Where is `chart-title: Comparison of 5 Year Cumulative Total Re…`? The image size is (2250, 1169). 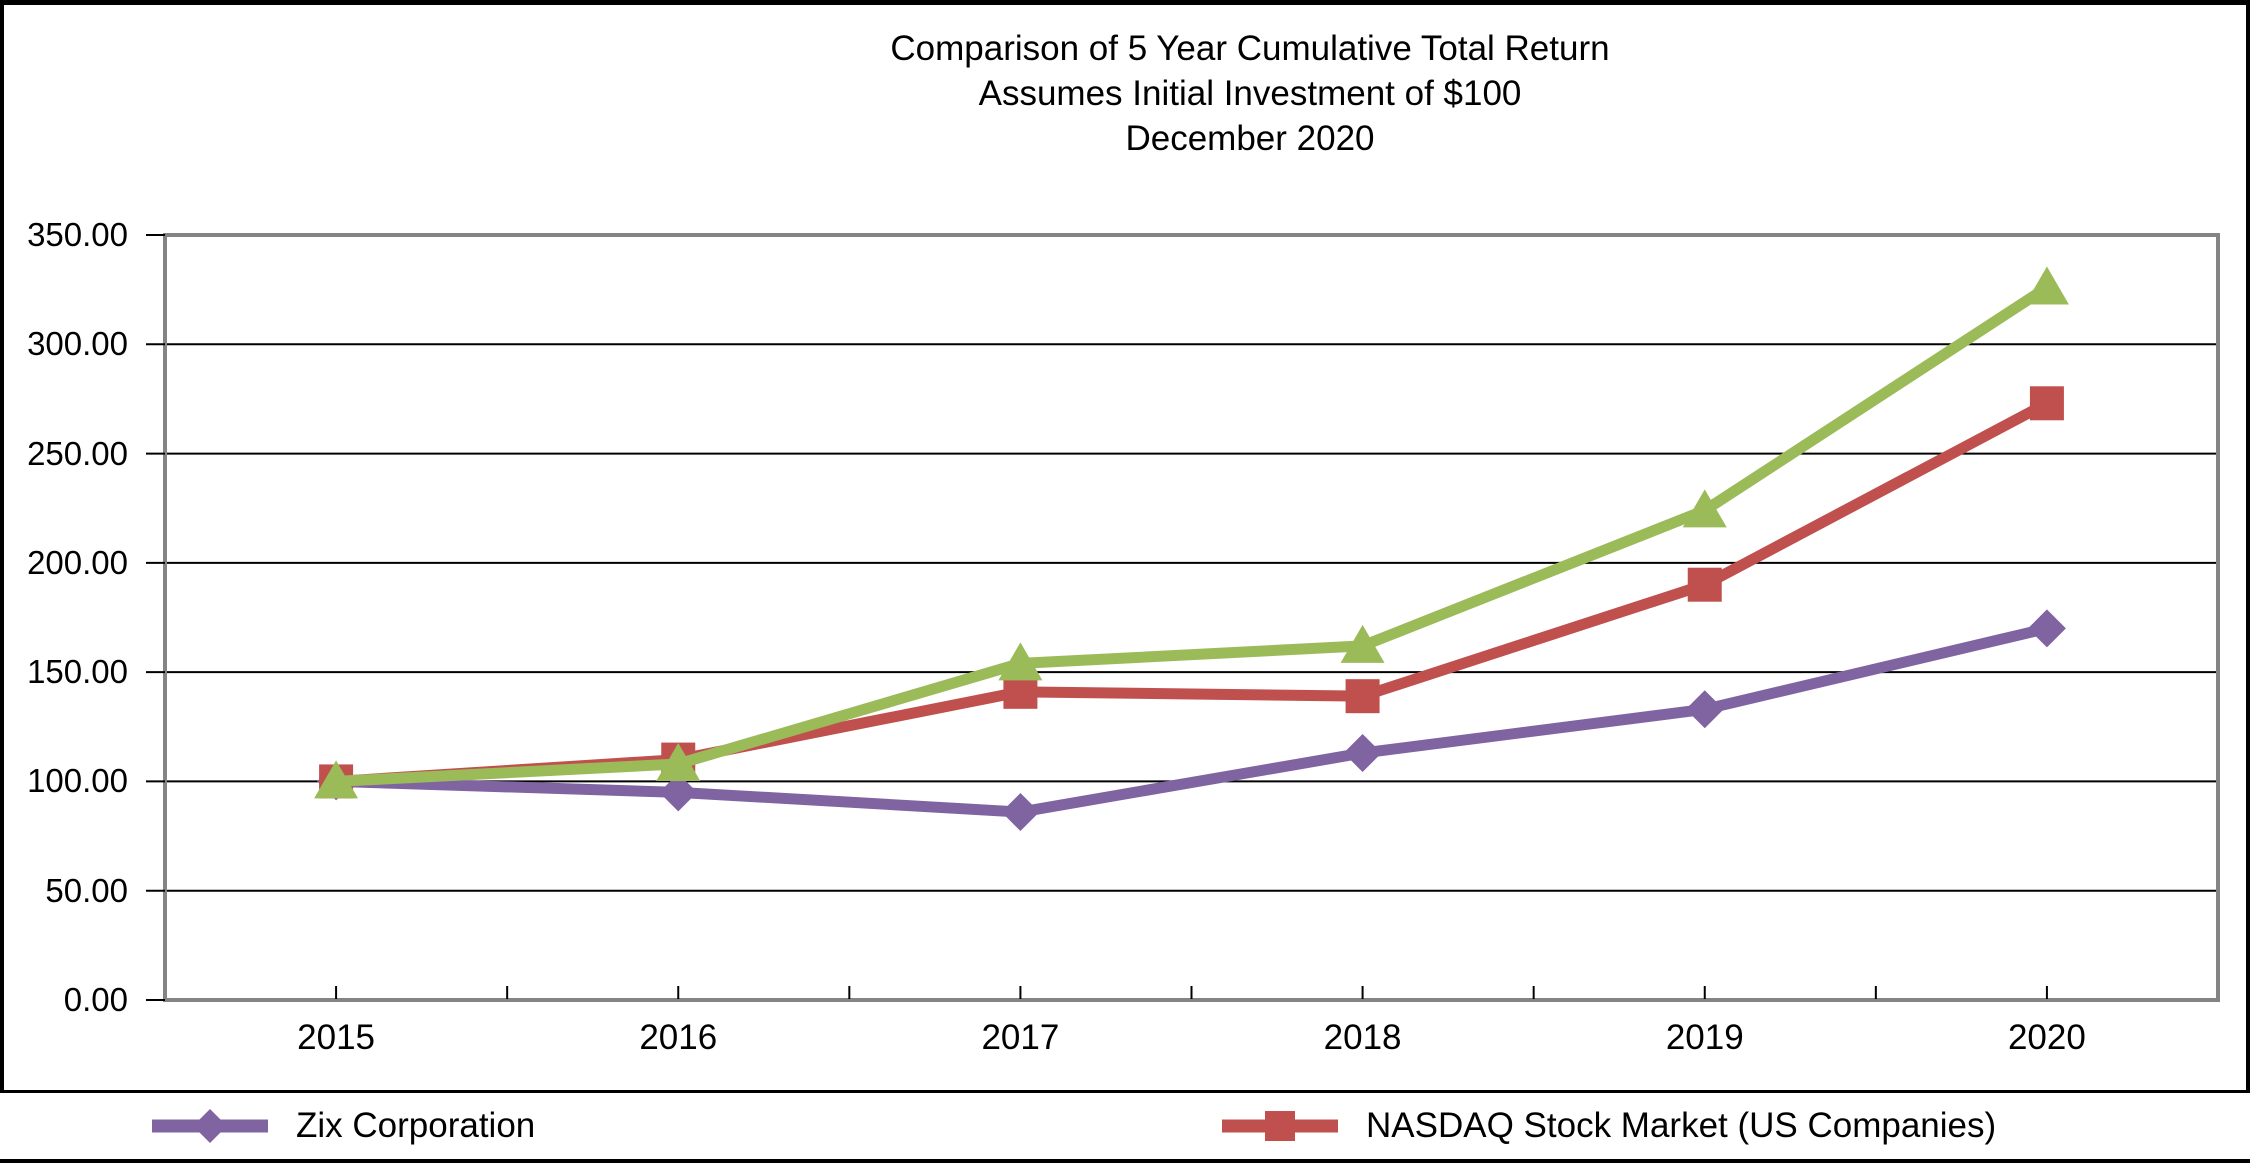 chart-title: Comparison of 5 Year Cumulative Total Re… is located at coordinates (1250, 93).